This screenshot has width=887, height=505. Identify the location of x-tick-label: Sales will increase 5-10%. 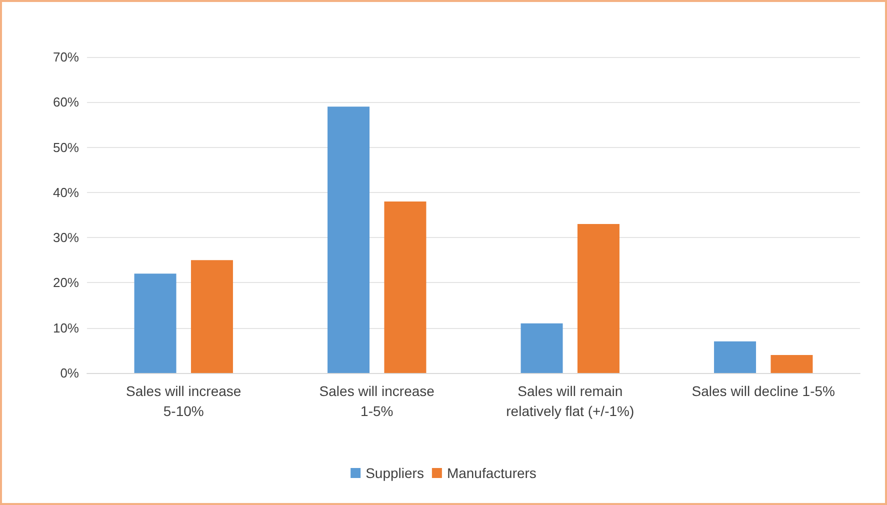
(184, 401).